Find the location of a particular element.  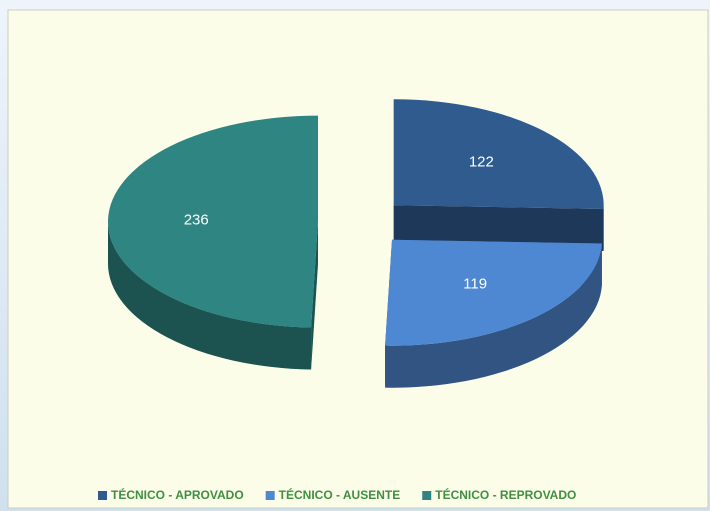

legend-label: TÉCNICO - APROVADO is located at coordinates (177, 494).